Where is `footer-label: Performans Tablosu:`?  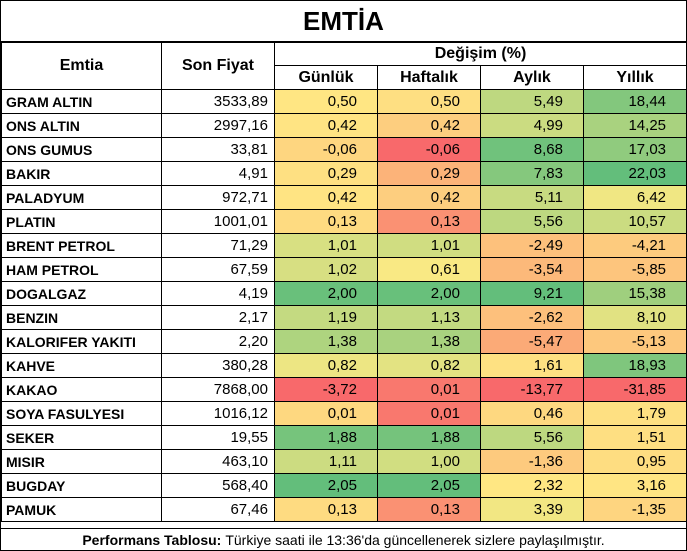 footer-label: Performans Tablosu: is located at coordinates (152, 540).